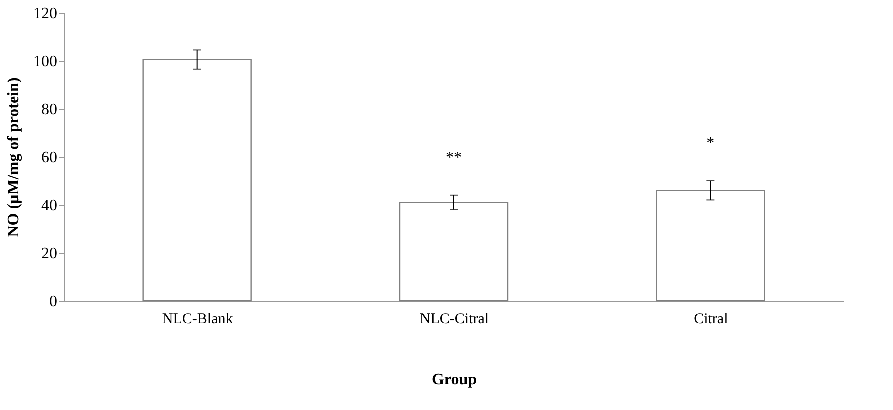 The image size is (893, 410). Describe the element at coordinates (455, 380) in the screenshot. I see `x-axis-title: Group` at that location.